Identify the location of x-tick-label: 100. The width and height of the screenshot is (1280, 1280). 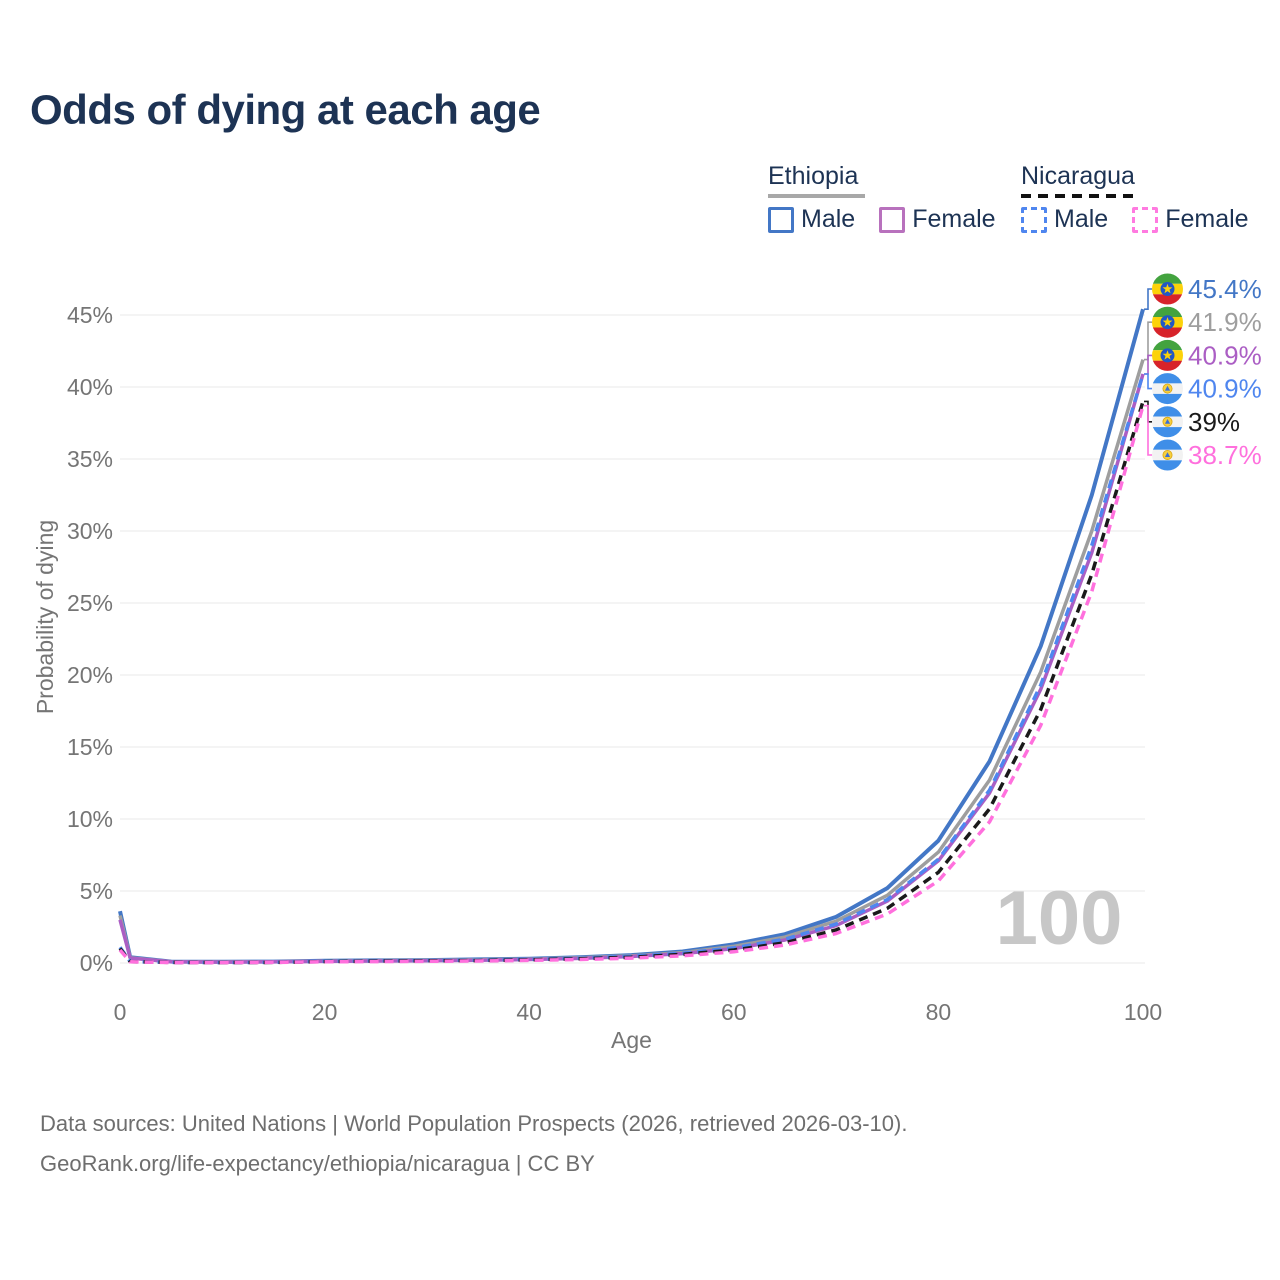
(1143, 1012).